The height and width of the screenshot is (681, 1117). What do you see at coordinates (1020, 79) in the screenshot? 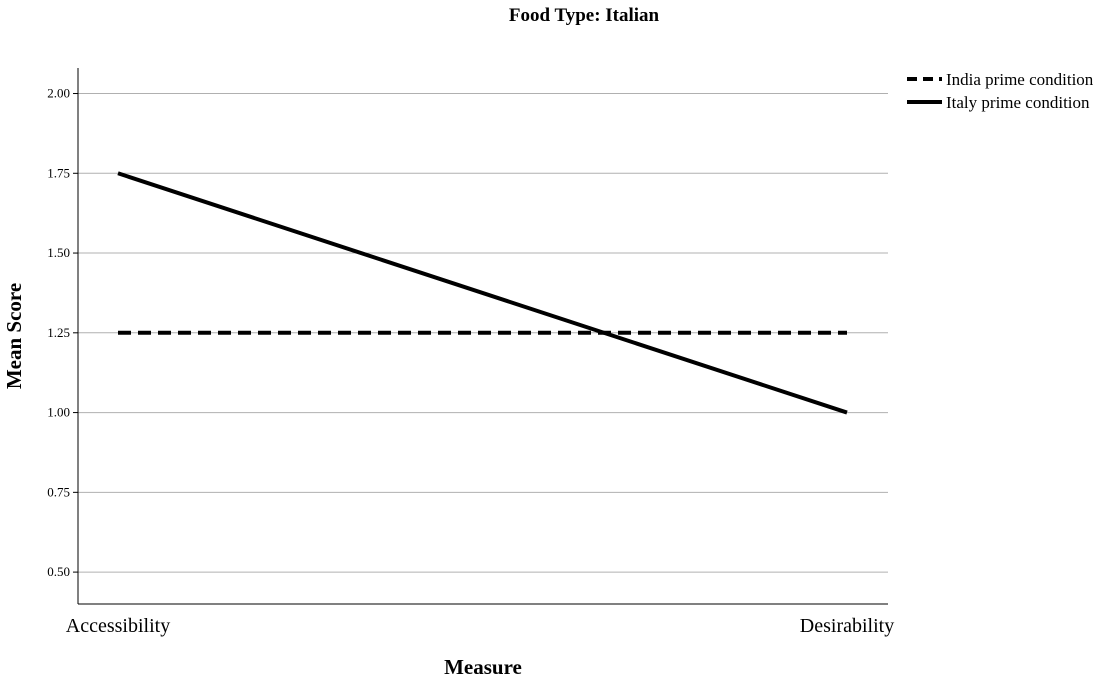
I see `legend-label: India prime condition` at bounding box center [1020, 79].